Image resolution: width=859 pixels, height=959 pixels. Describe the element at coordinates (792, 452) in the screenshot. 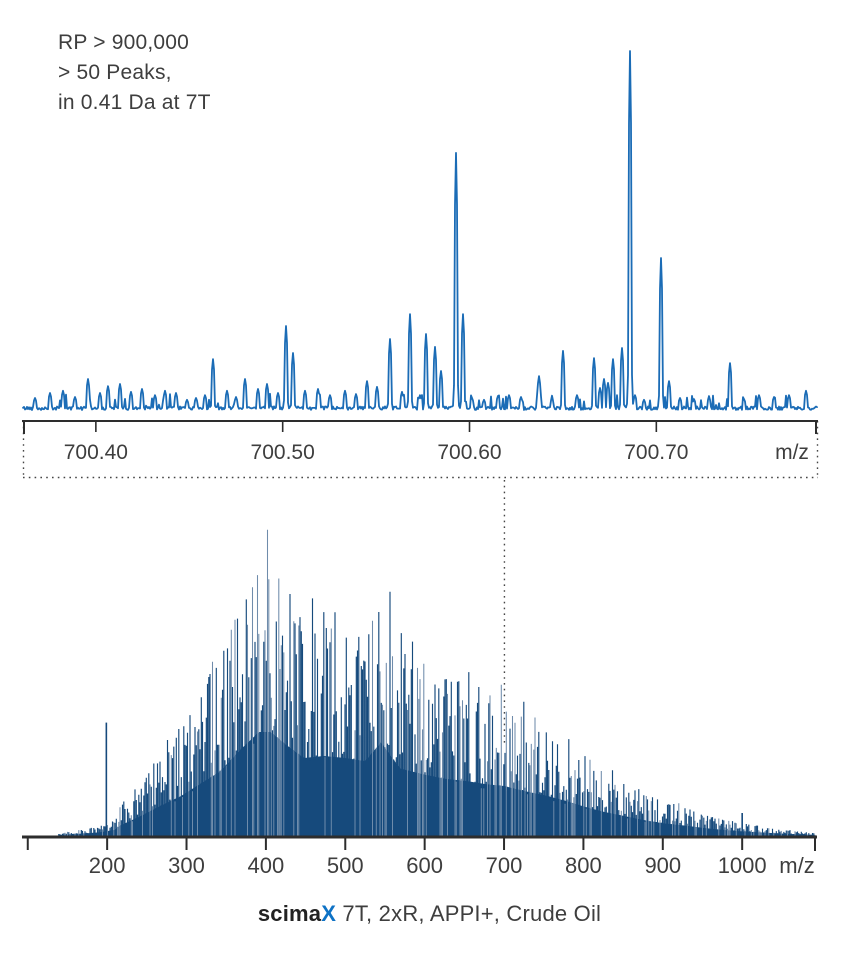

I see `x-axis-unit-label-zoom: m/z` at that location.